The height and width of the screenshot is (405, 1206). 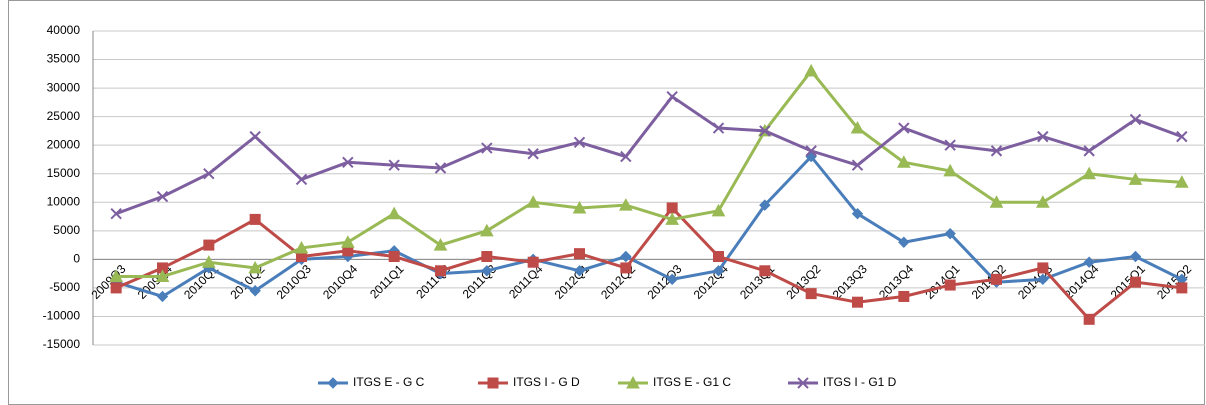 I want to click on y-tick-label: 15000, so click(x=64, y=173).